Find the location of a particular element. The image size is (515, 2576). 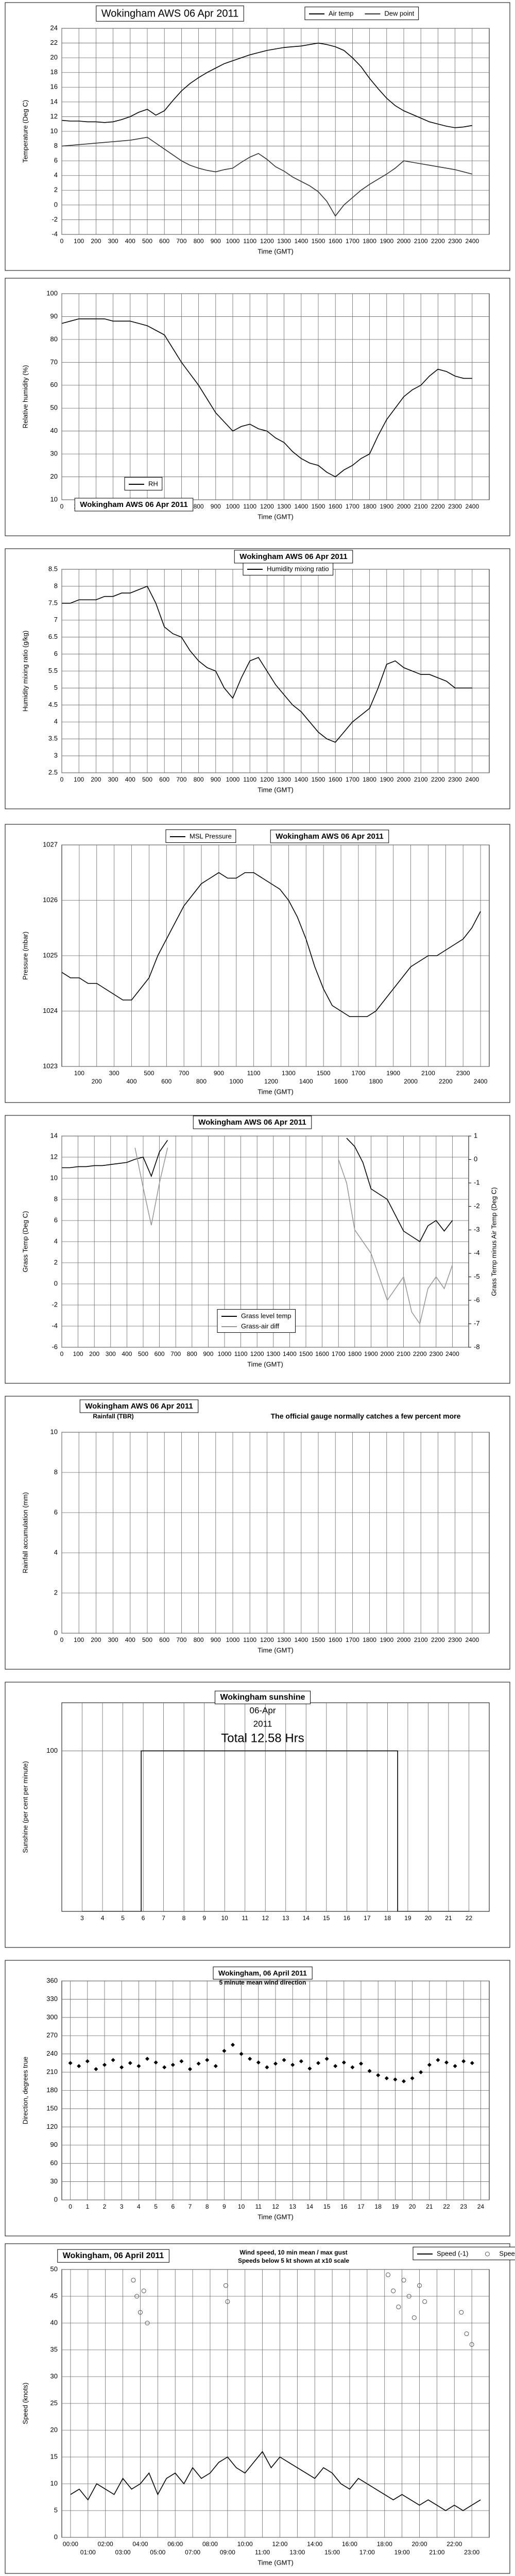

y-tick-label: 180 is located at coordinates (52, 2090).